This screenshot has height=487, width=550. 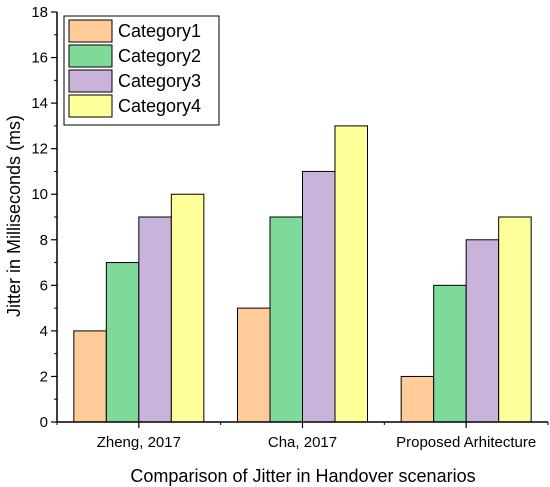 I want to click on x-axis: Zheng, 2017 Cha, 2017 Proposed Arhitecture, so click(x=302, y=436).